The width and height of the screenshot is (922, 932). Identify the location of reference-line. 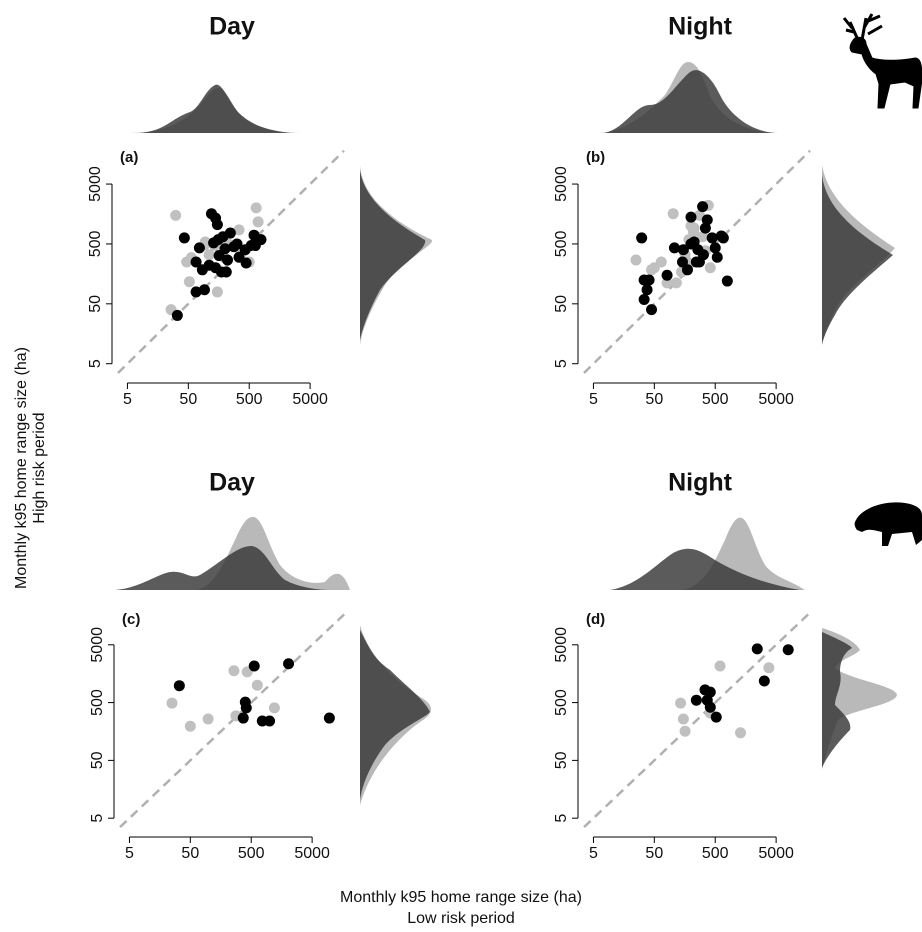
(697, 720).